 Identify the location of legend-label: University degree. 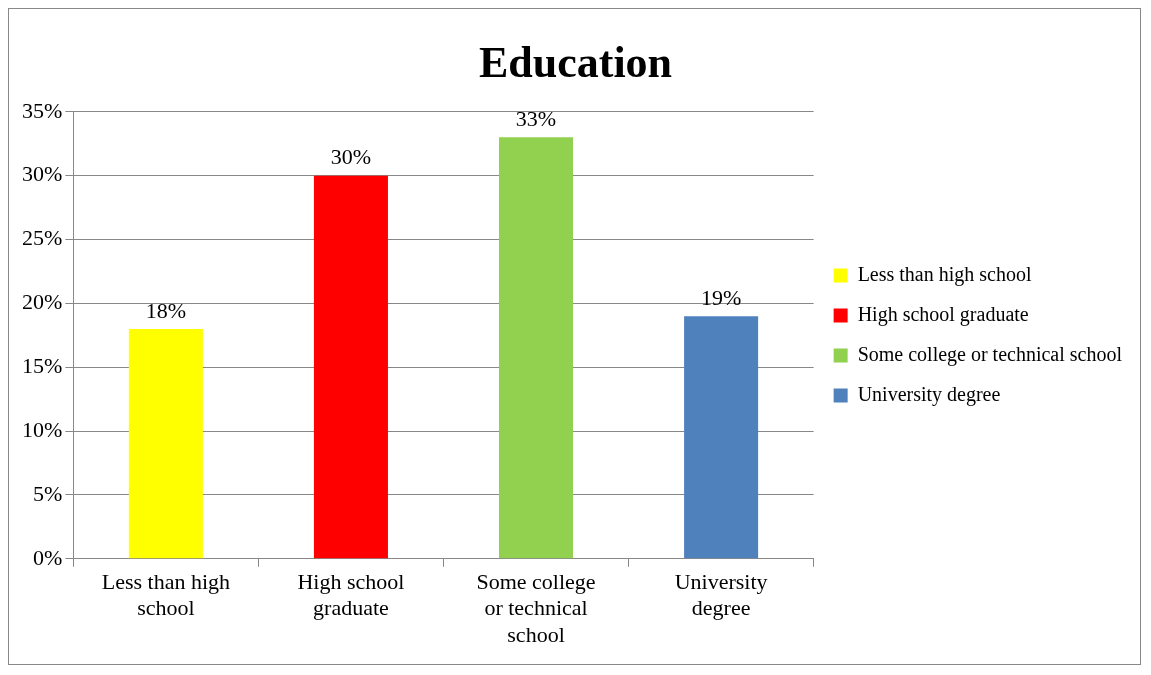
(929, 394).